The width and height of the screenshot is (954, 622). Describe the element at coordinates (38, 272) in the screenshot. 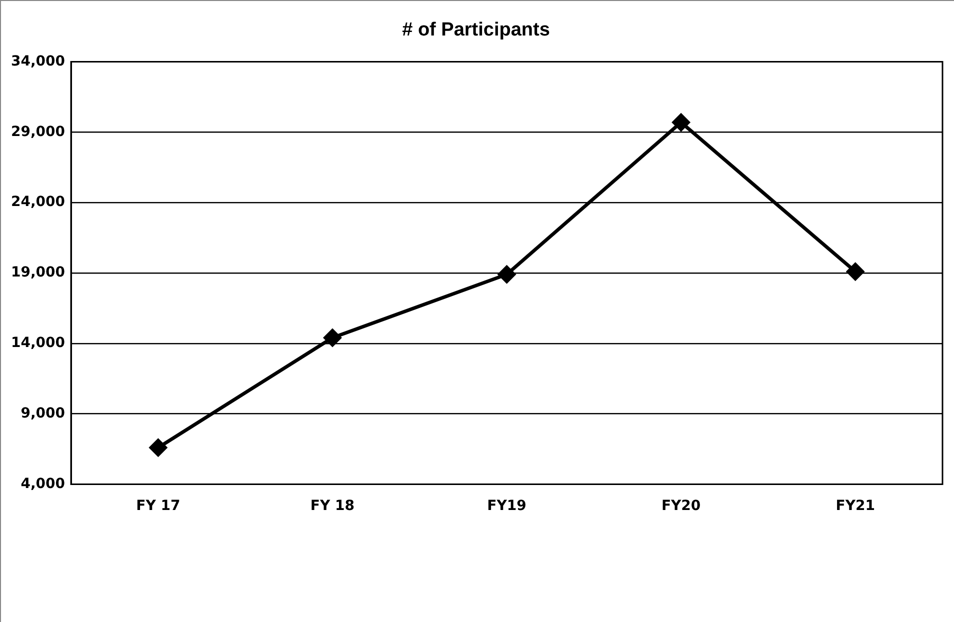

I see `y-tick-label: 19,000` at that location.